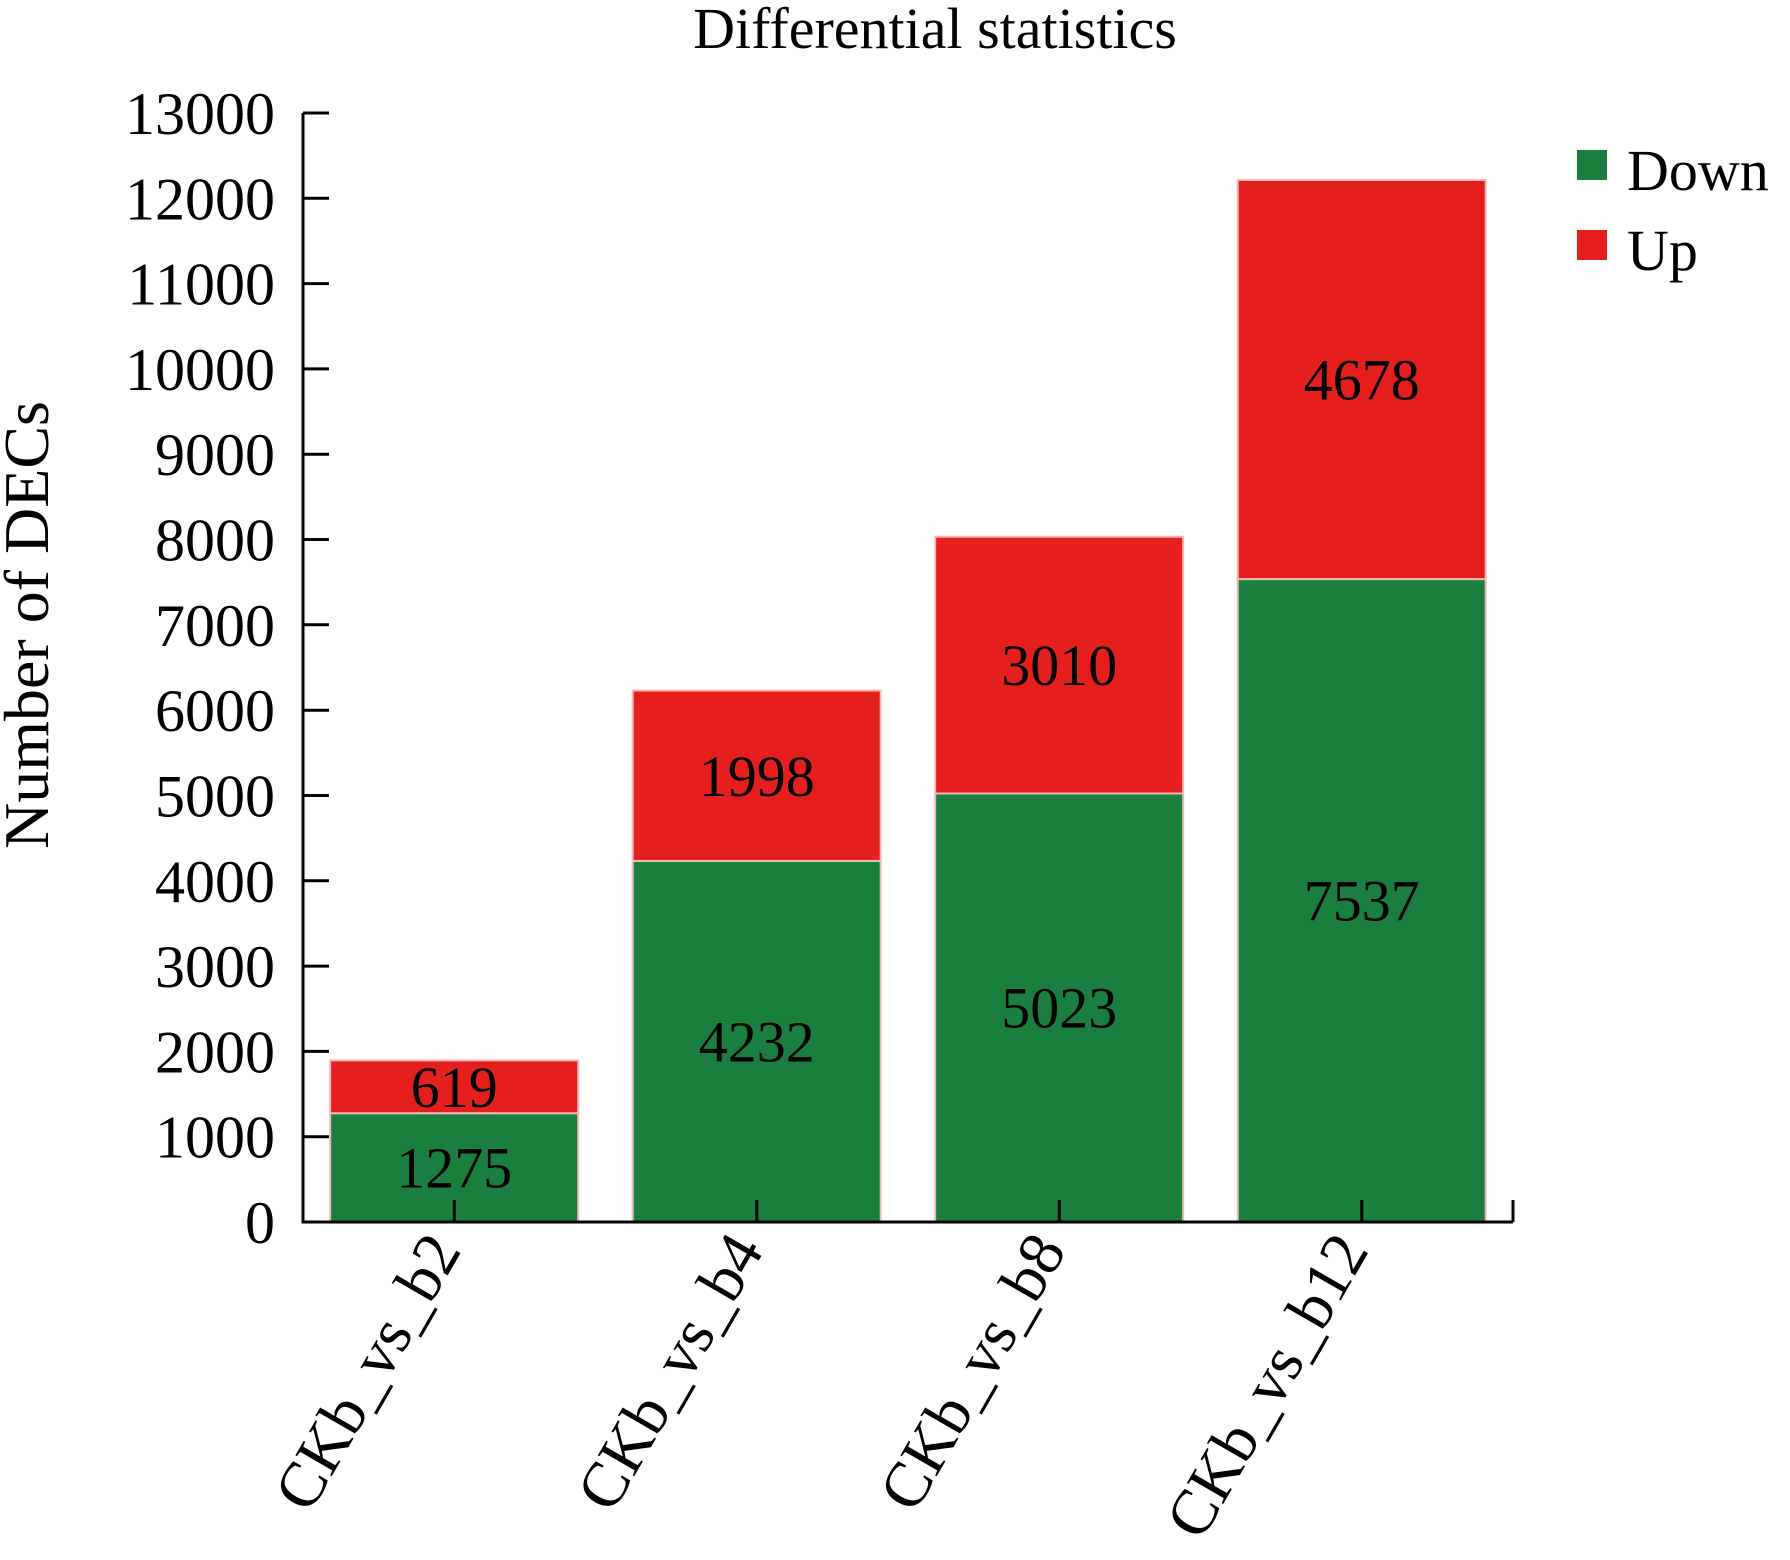  Describe the element at coordinates (935, 30) in the screenshot. I see `chart-title: Differential statistics` at that location.